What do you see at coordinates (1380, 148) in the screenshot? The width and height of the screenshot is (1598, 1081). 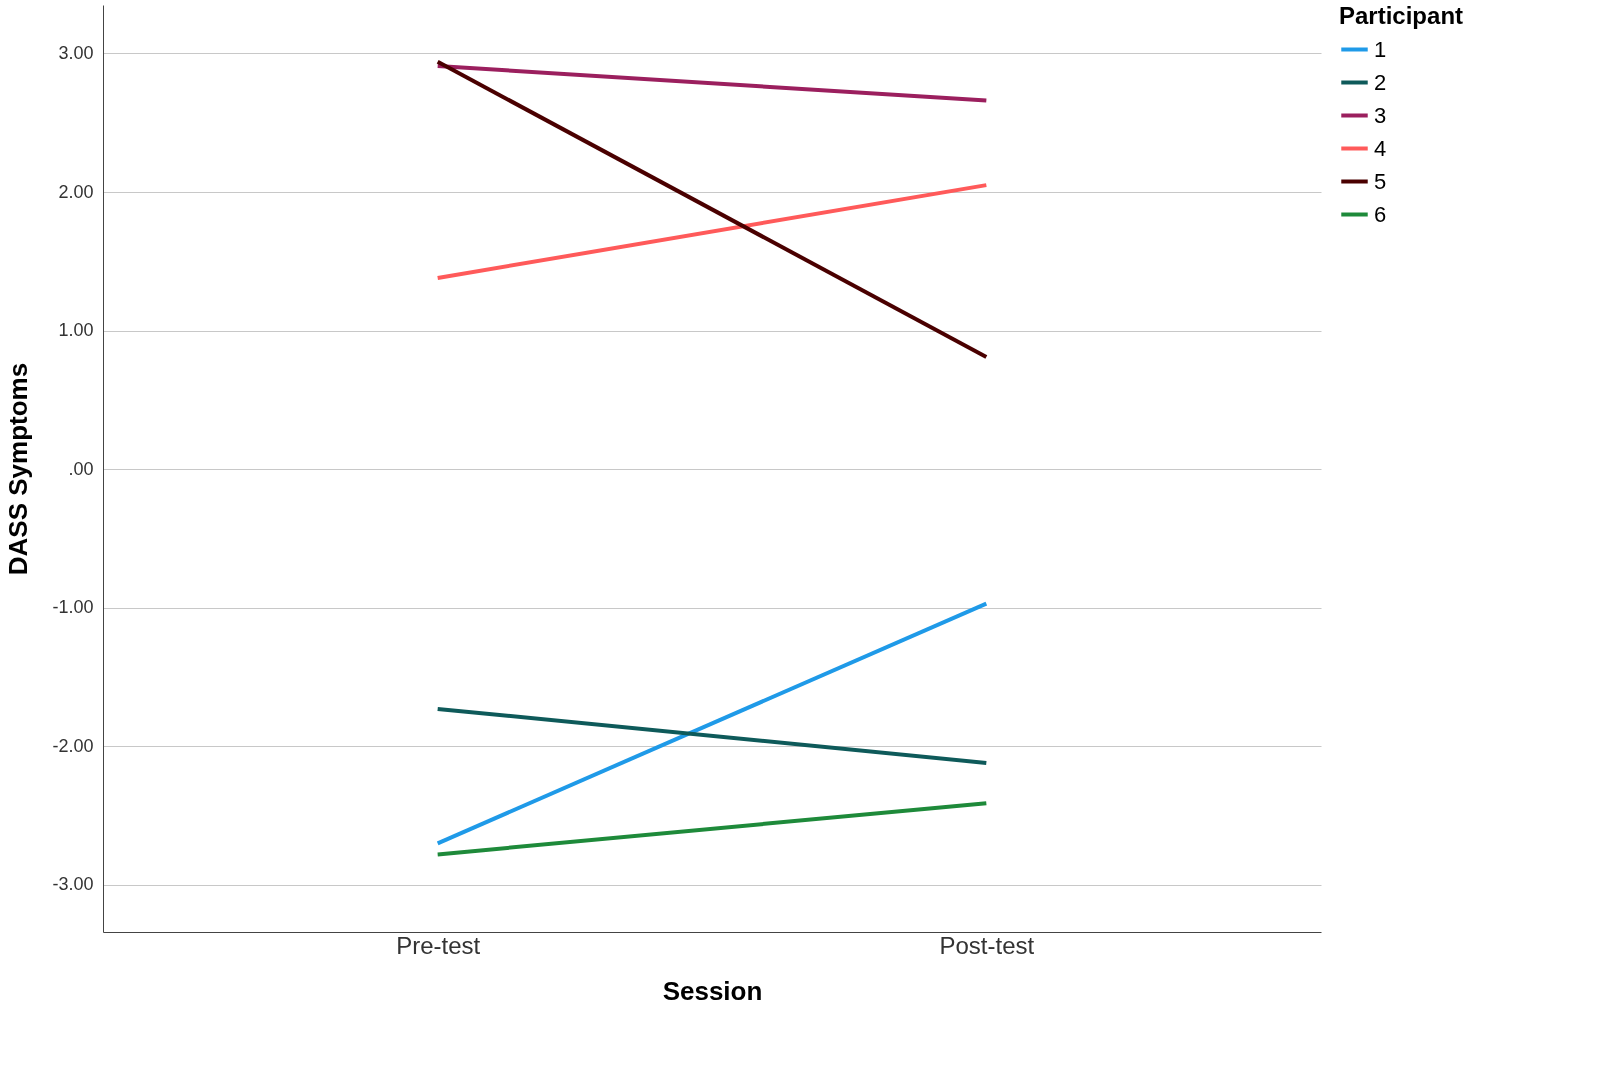 I see `legend-label: 4` at bounding box center [1380, 148].